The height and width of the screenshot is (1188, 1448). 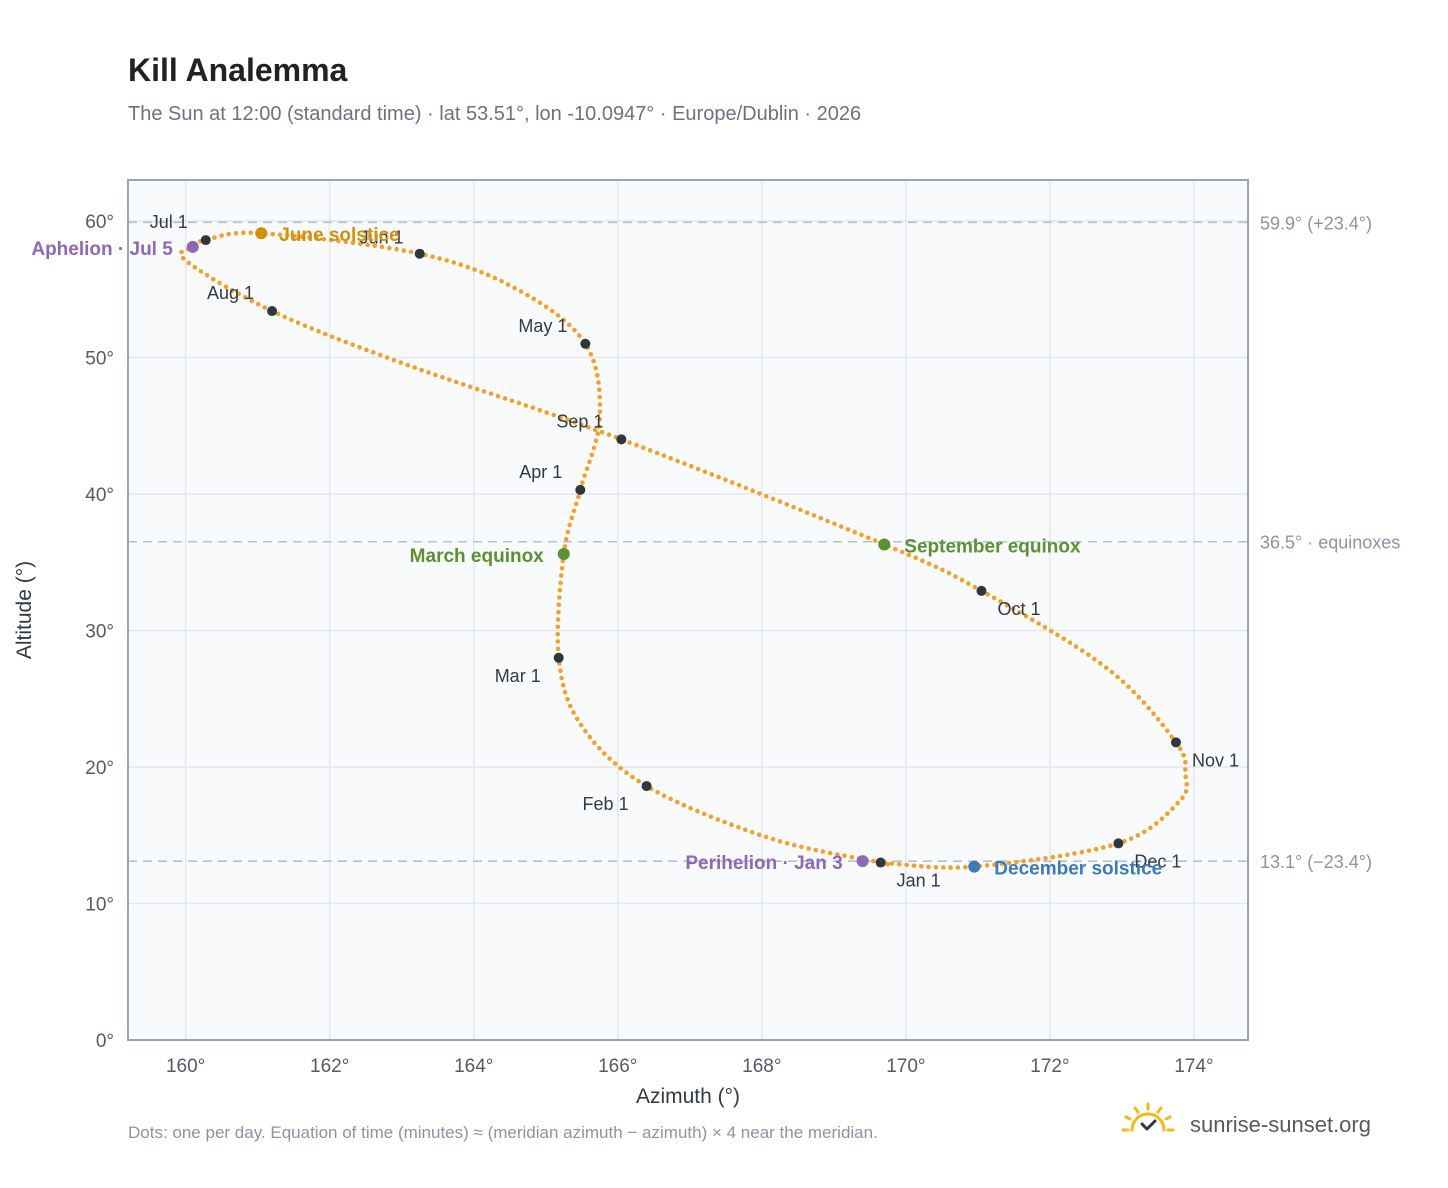 I want to click on x-tick-label: 170°, so click(x=905, y=1066).